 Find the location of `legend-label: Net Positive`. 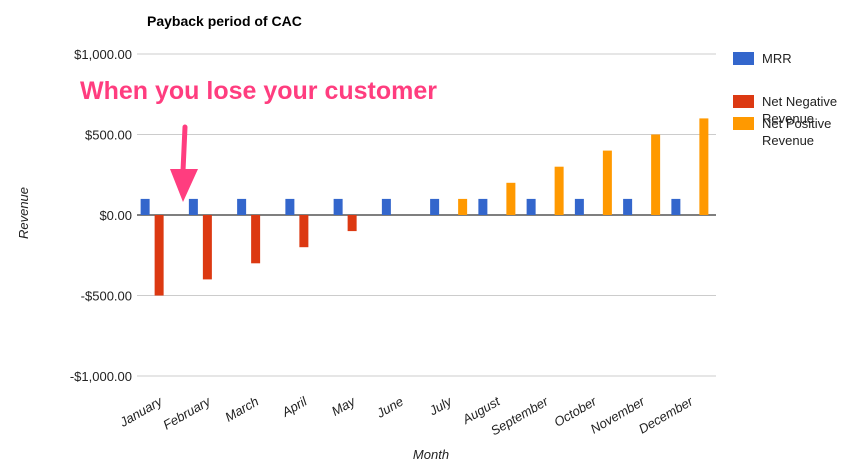

legend-label: Net Positive is located at coordinates (796, 123).